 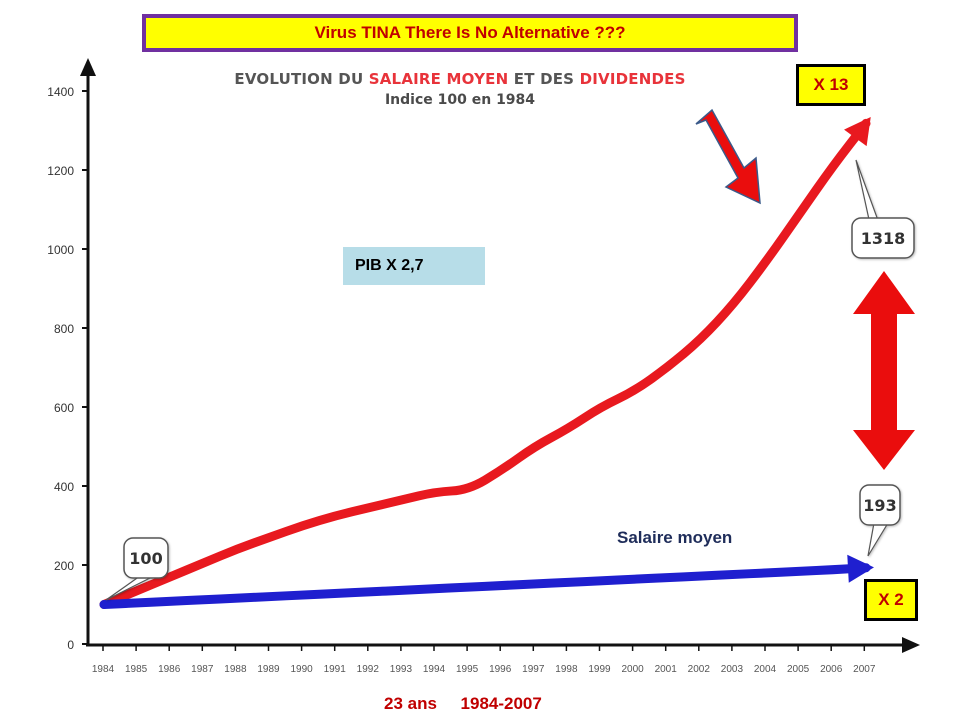 I want to click on y-tick-label: 800, so click(x=64, y=329).